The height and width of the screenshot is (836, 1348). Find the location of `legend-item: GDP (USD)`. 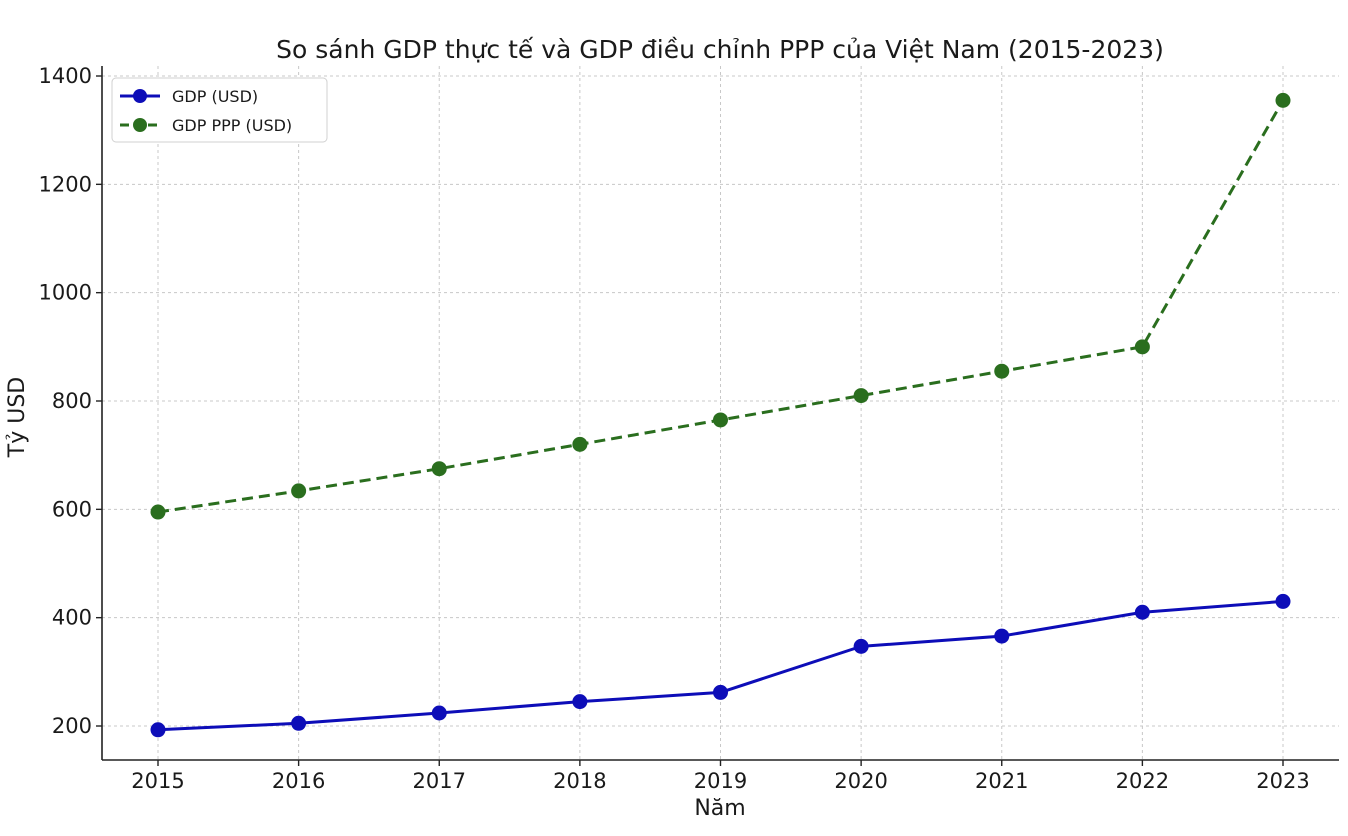

legend-item: GDP (USD) is located at coordinates (189, 96).